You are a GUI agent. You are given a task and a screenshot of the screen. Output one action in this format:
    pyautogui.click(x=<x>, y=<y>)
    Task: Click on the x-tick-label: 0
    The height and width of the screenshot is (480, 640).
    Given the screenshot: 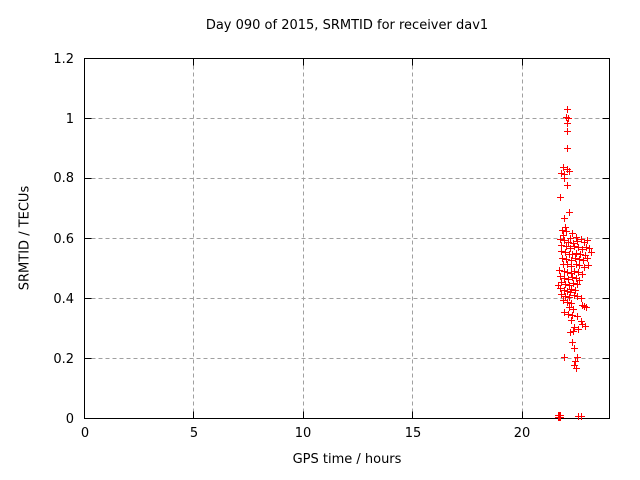 What is the action you would take?
    pyautogui.click(x=85, y=433)
    